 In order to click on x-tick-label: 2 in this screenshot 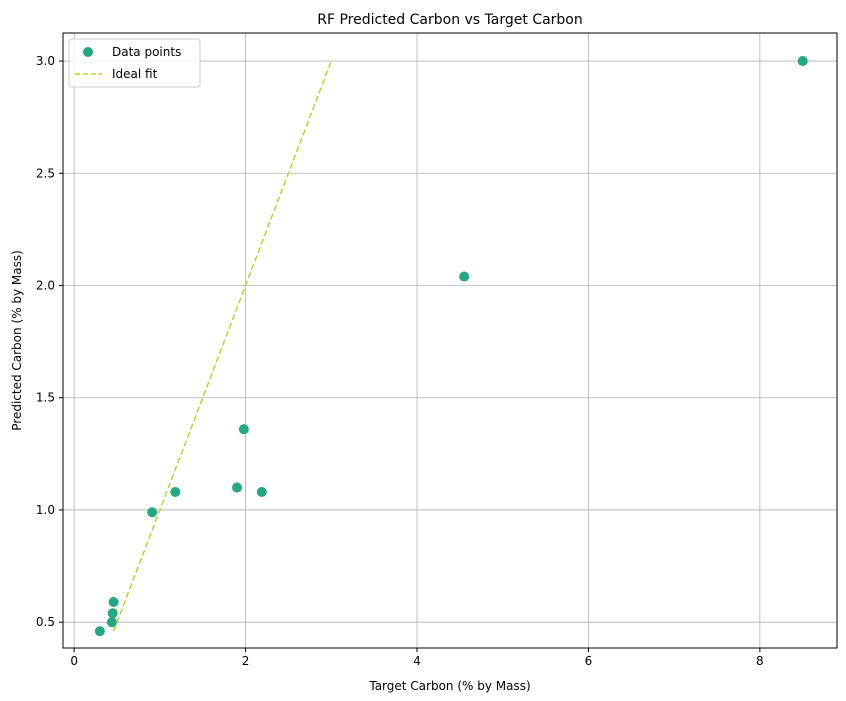, I will do `click(246, 661)`.